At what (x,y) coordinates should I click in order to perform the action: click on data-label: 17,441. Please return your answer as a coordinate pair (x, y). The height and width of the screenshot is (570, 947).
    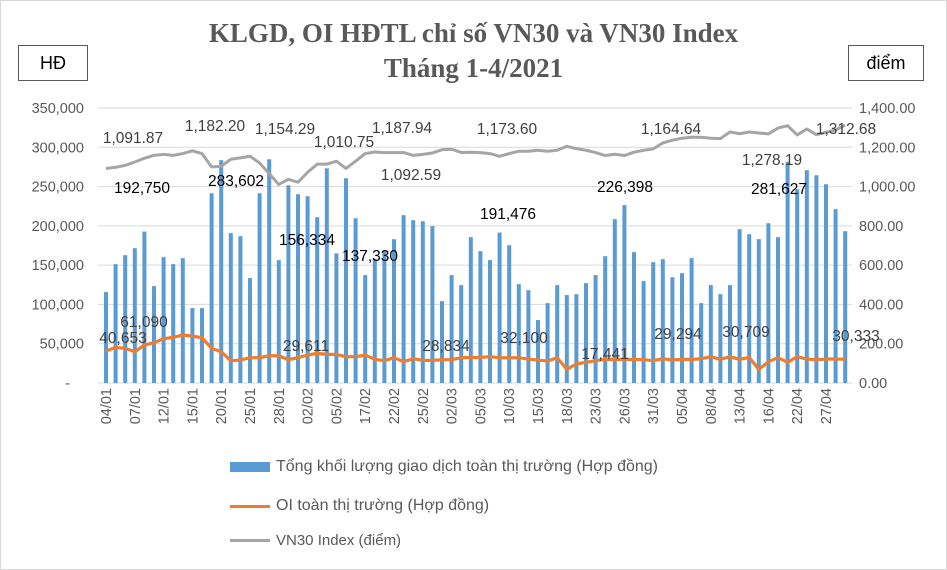
    Looking at the image, I should click on (604, 354).